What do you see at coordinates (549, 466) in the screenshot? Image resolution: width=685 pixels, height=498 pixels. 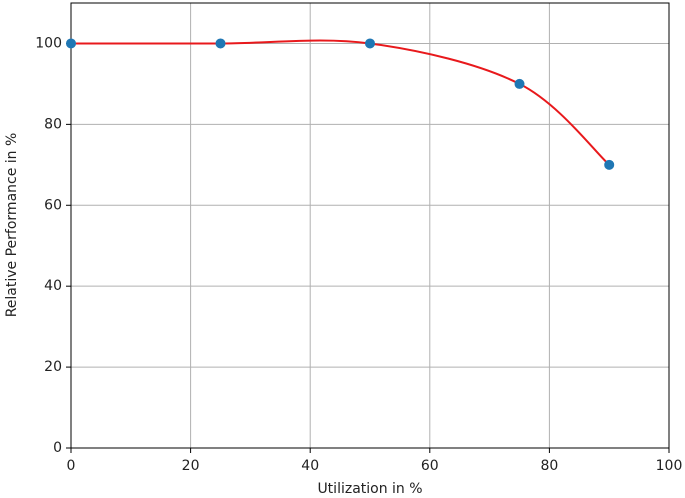 I see `x-tick-label: 80` at bounding box center [549, 466].